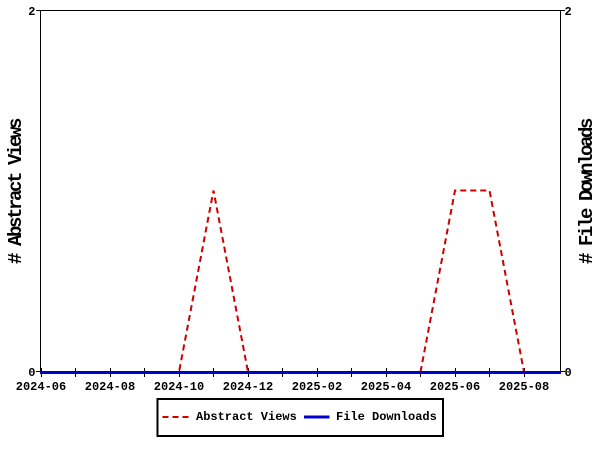 The width and height of the screenshot is (600, 450). What do you see at coordinates (179, 387) in the screenshot?
I see `svg-text: 2024-10` at bounding box center [179, 387].